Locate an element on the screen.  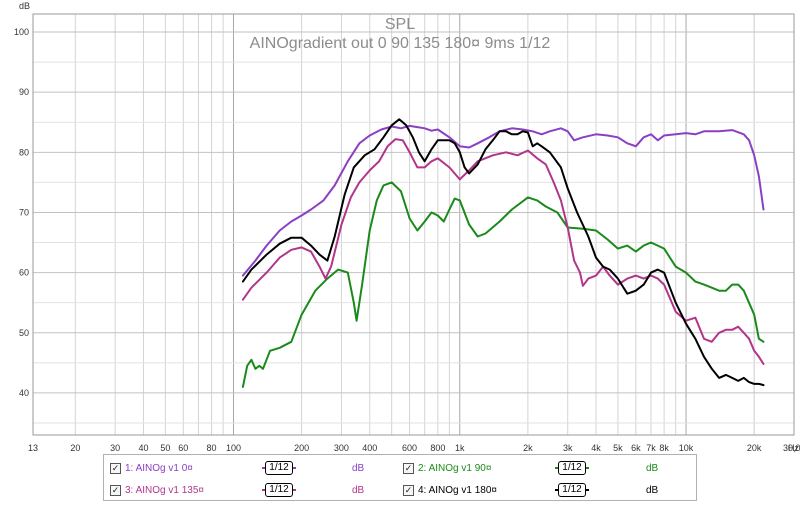
x-tick-label: 1k is located at coordinates (460, 448).